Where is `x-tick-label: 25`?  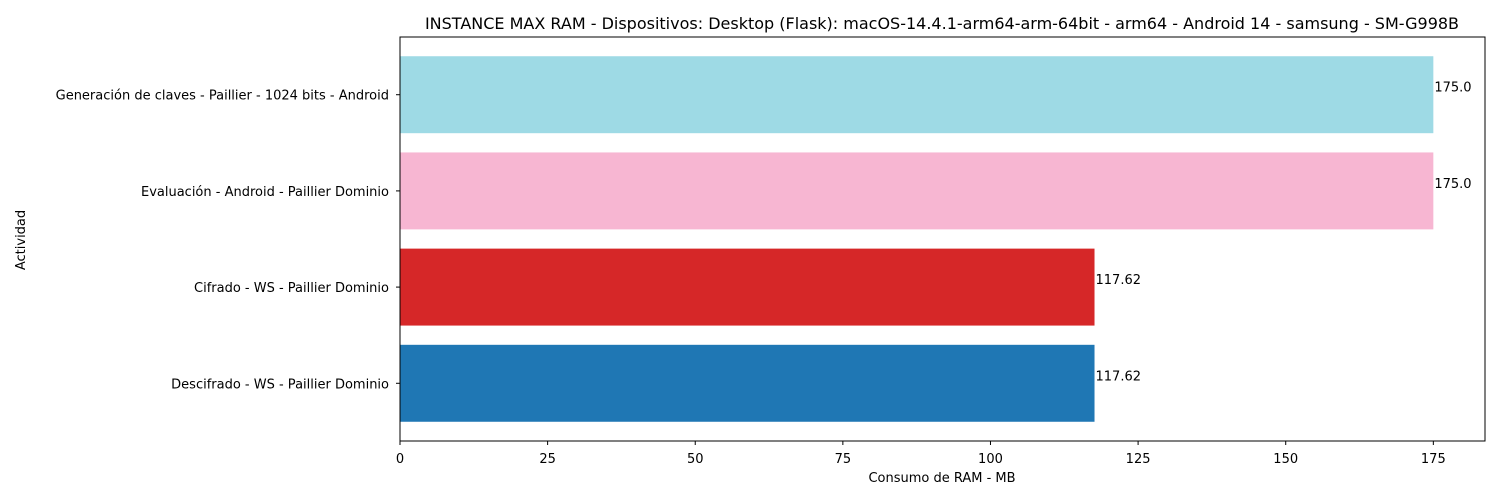 x-tick-label: 25 is located at coordinates (547, 459).